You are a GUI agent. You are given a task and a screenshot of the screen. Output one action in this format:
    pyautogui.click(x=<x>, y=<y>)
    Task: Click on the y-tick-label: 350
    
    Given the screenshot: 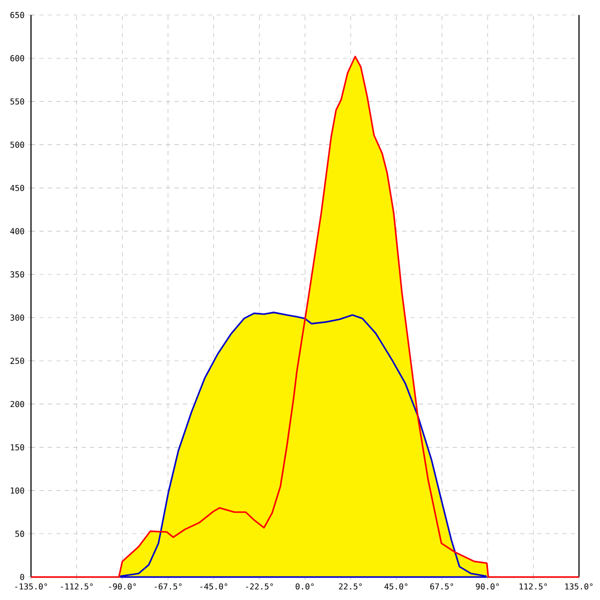 What is the action you would take?
    pyautogui.click(x=17, y=274)
    